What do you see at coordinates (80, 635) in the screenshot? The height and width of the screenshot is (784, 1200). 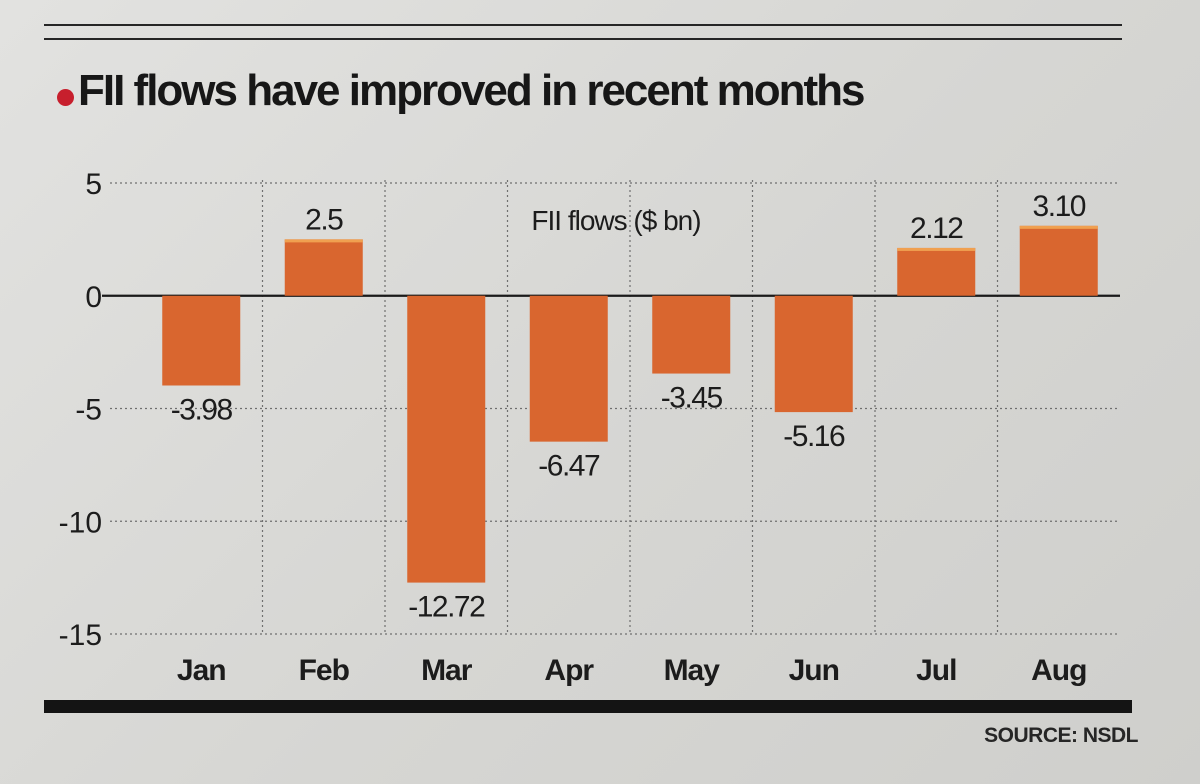 I see `y-tick-label: -15` at bounding box center [80, 635].